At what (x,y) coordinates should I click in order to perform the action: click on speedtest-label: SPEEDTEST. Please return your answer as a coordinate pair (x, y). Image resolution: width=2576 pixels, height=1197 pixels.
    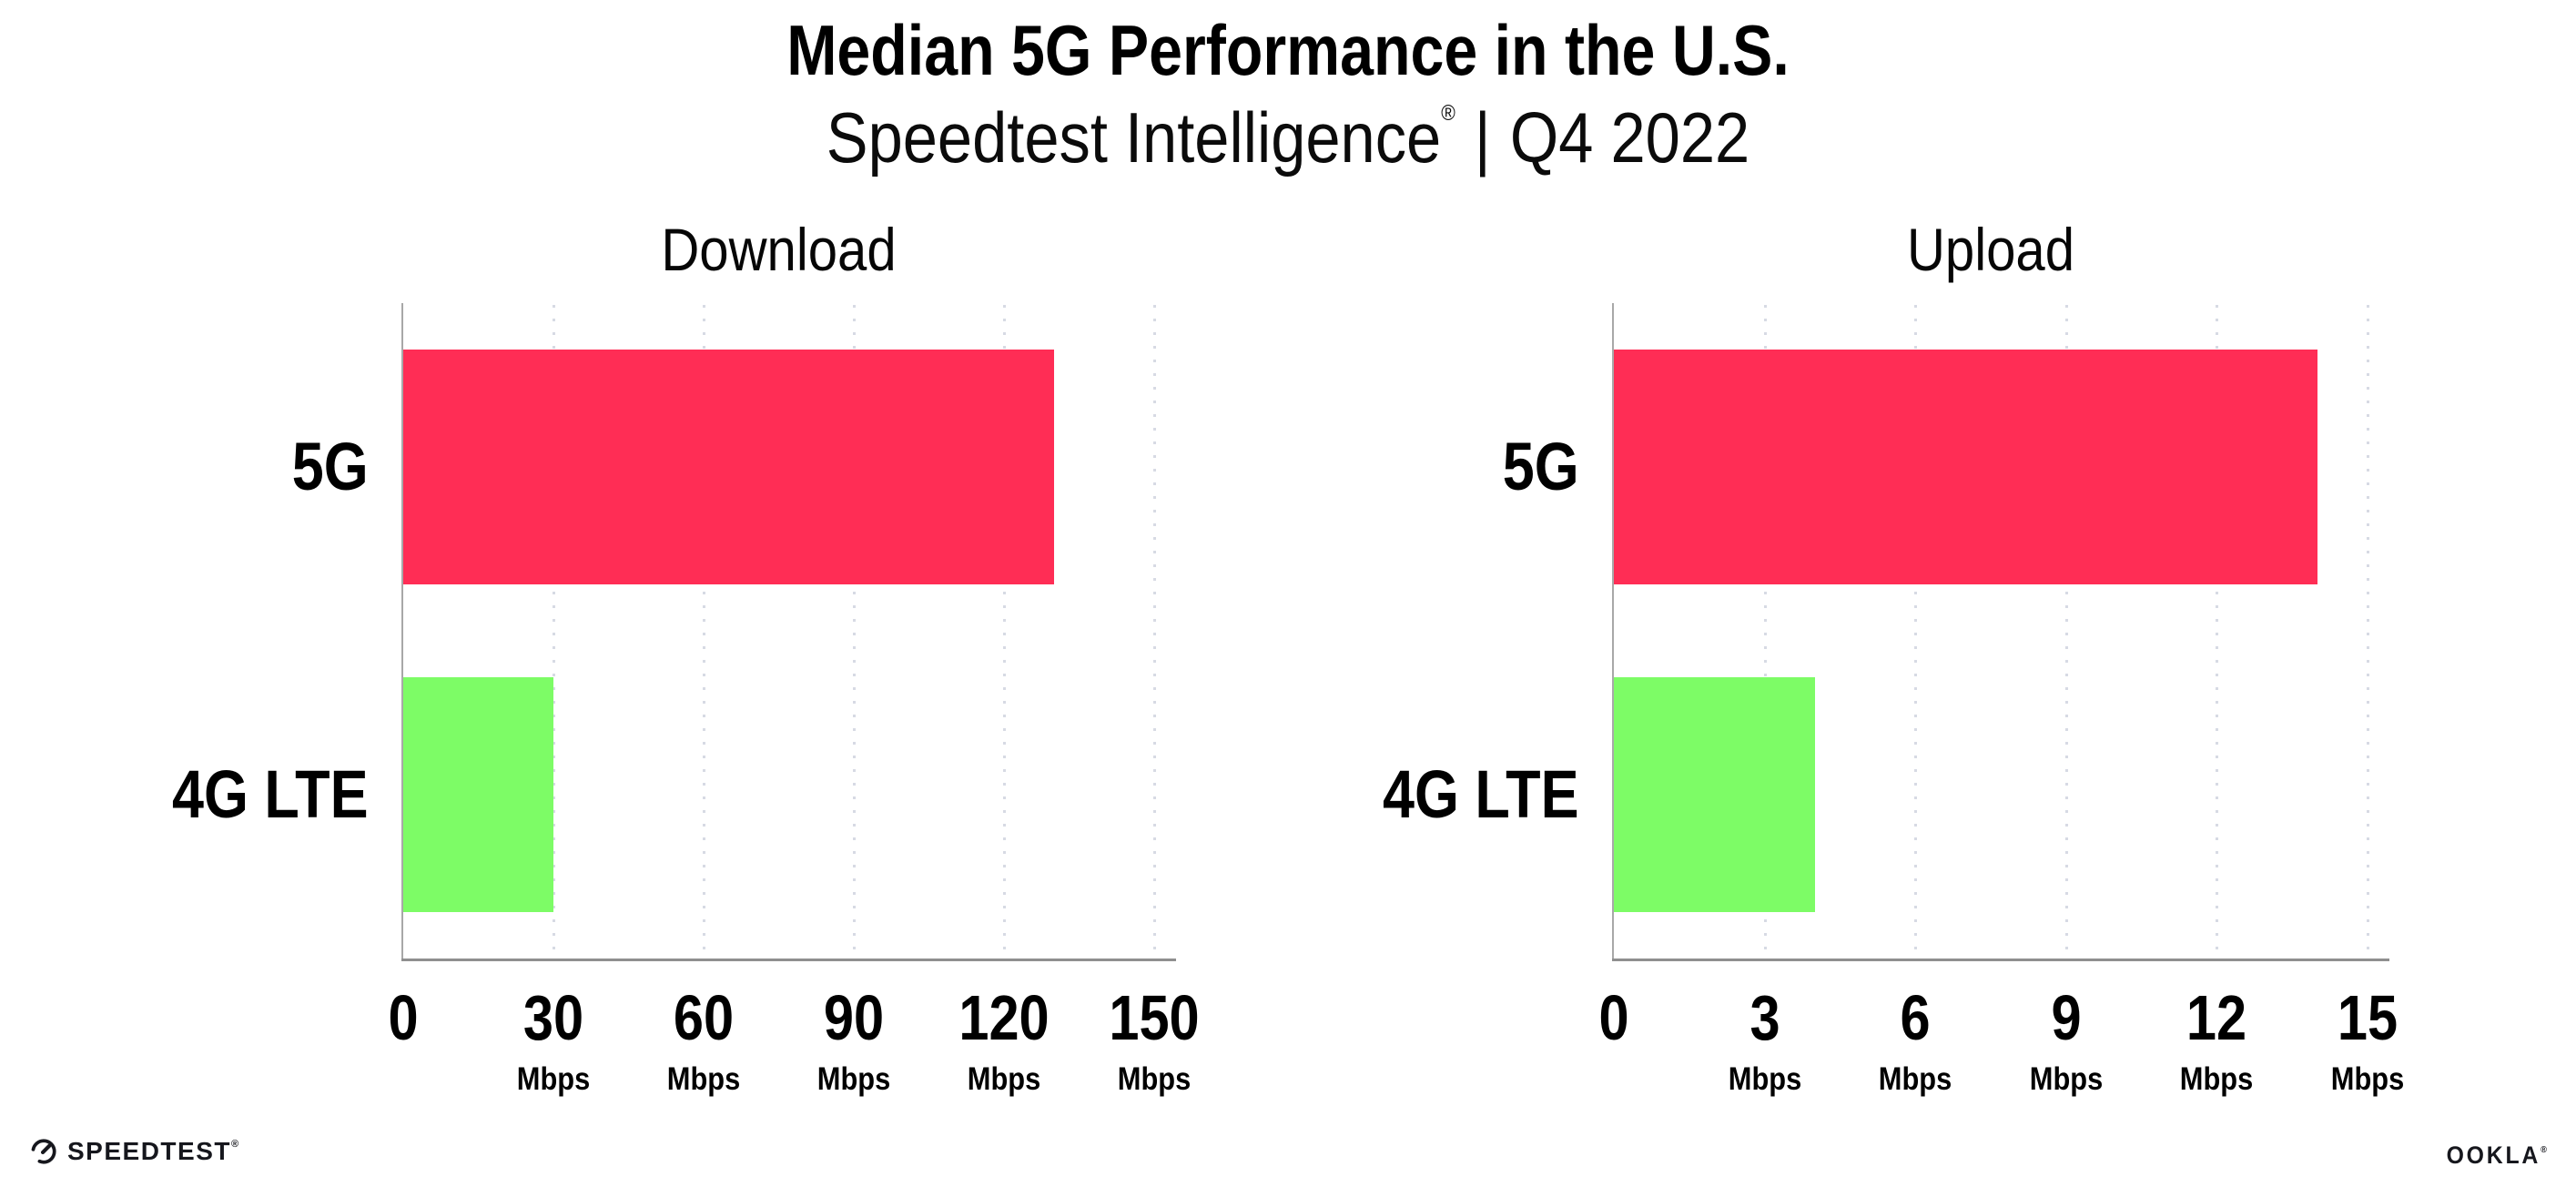
    Looking at the image, I should click on (149, 1151).